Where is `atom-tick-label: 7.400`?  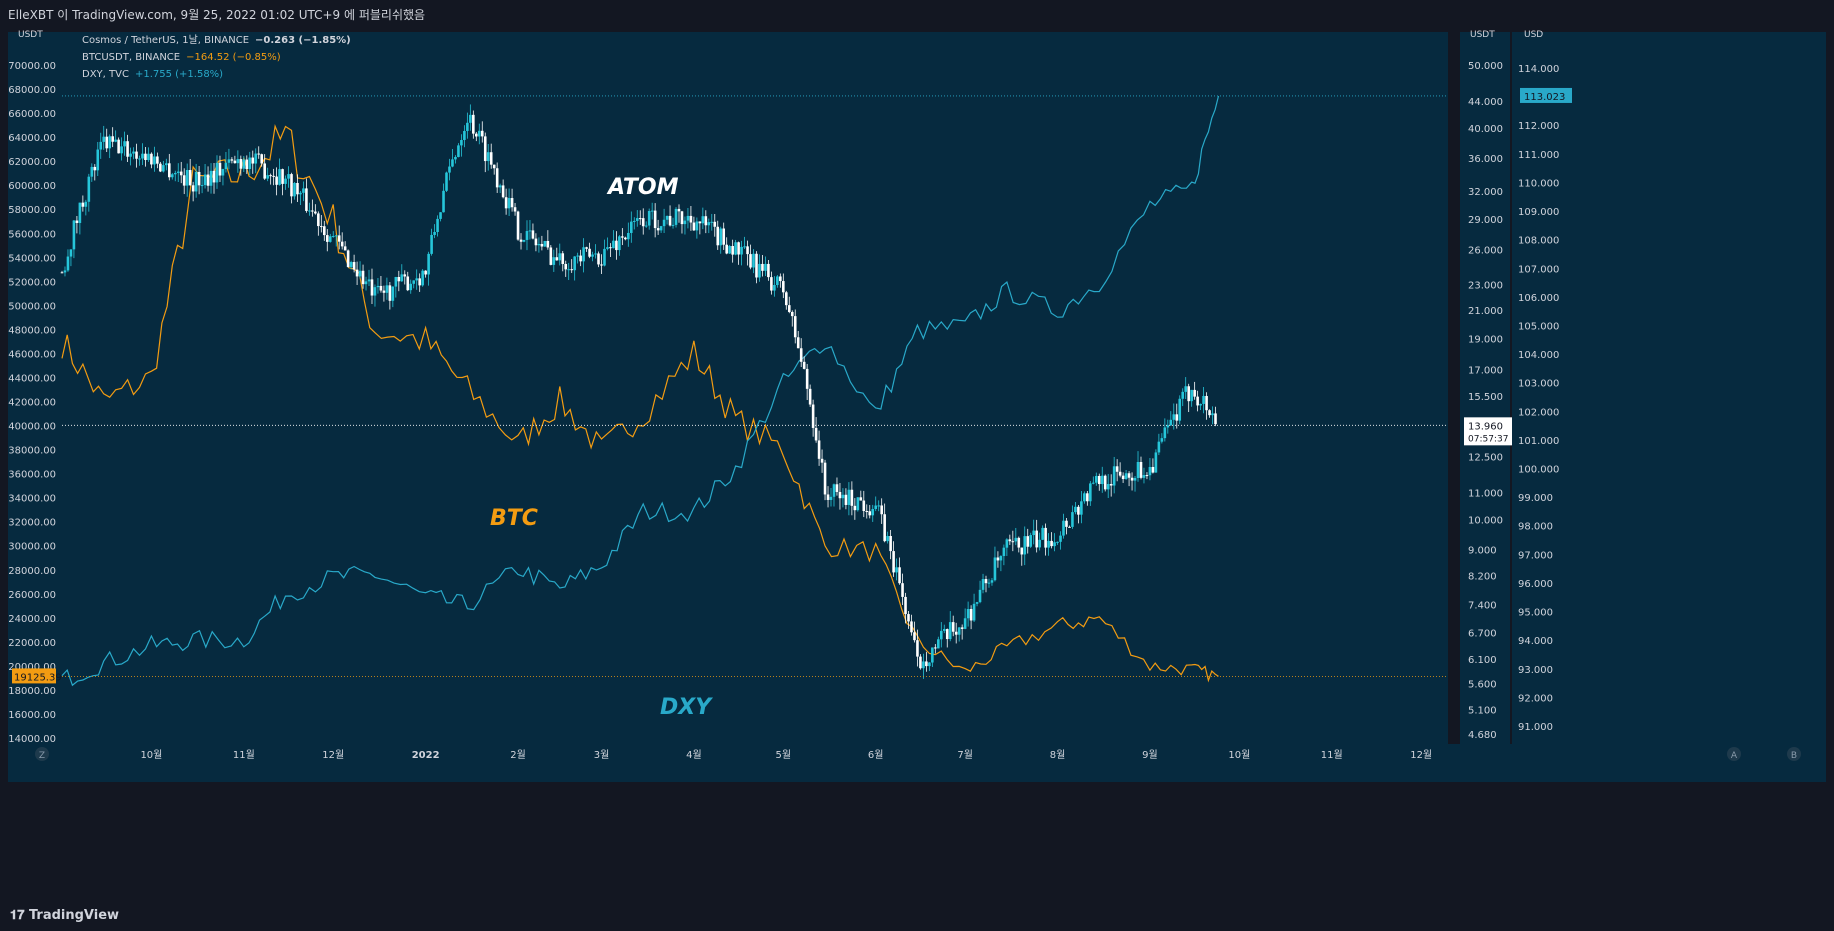 atom-tick-label: 7.400 is located at coordinates (1482, 606).